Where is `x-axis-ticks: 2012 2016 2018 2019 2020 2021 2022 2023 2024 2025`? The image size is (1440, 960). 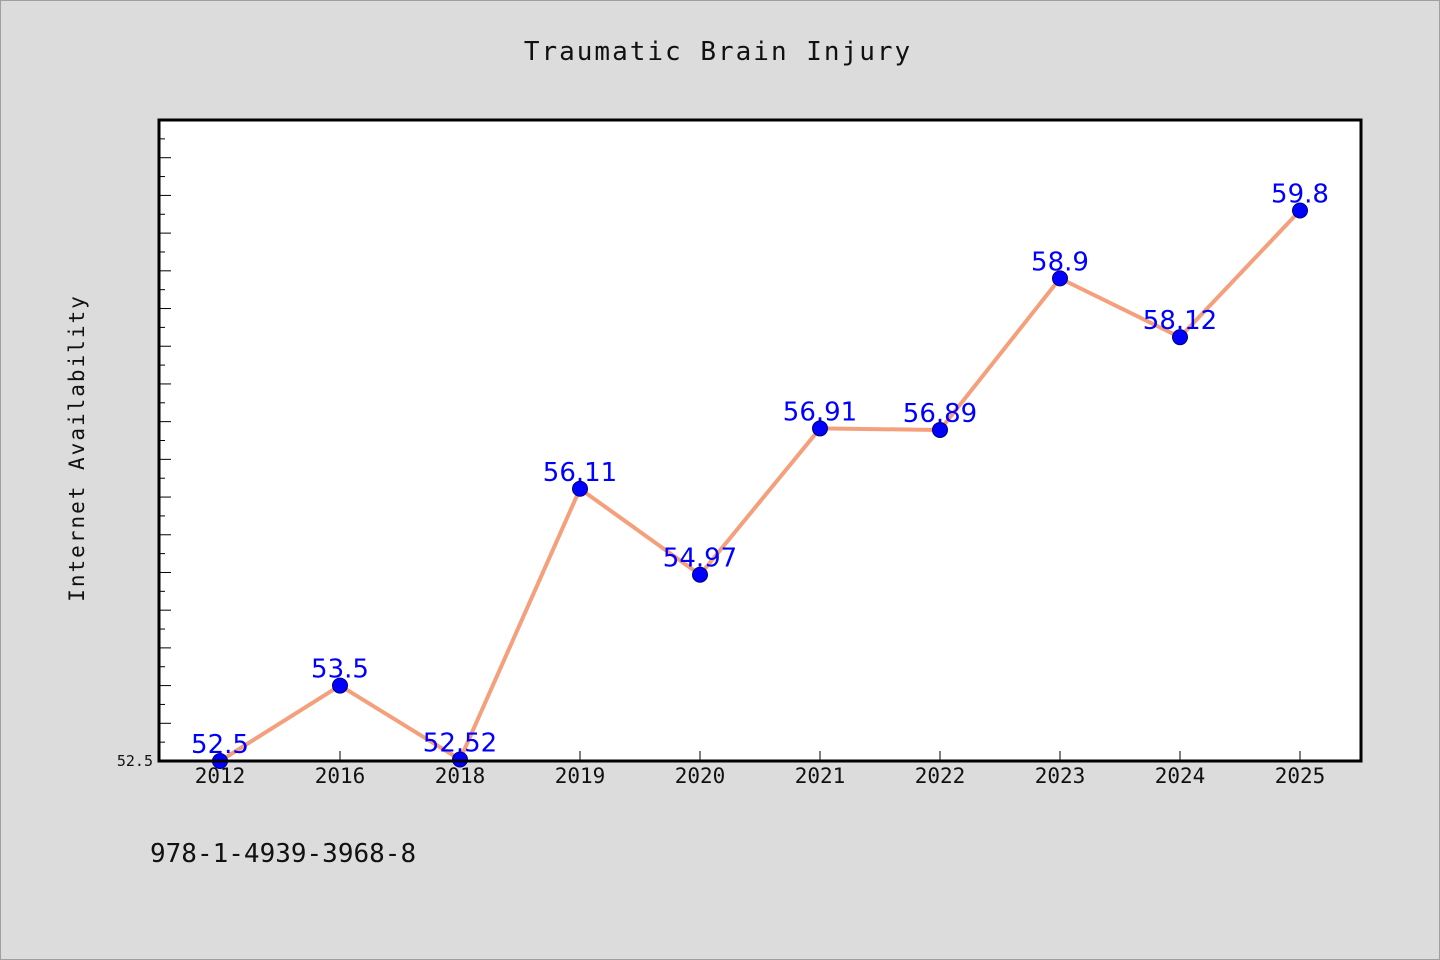 x-axis-ticks: 2012 2016 2018 2019 2020 2021 2022 2023 2024 2025 is located at coordinates (760, 769).